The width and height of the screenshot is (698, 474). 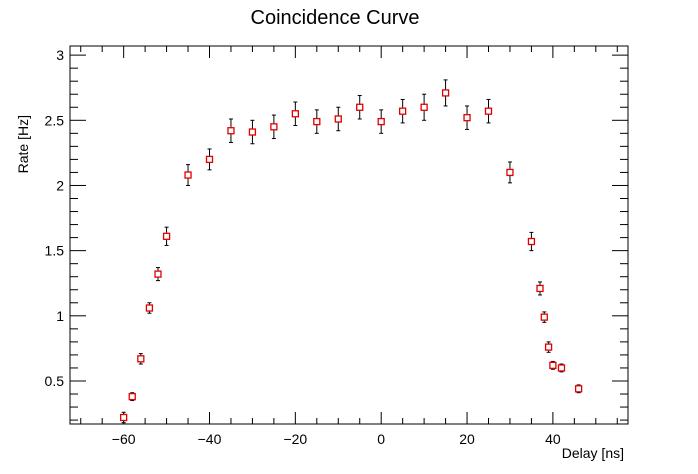 I want to click on x-tick-label: −60, so click(x=124, y=439).